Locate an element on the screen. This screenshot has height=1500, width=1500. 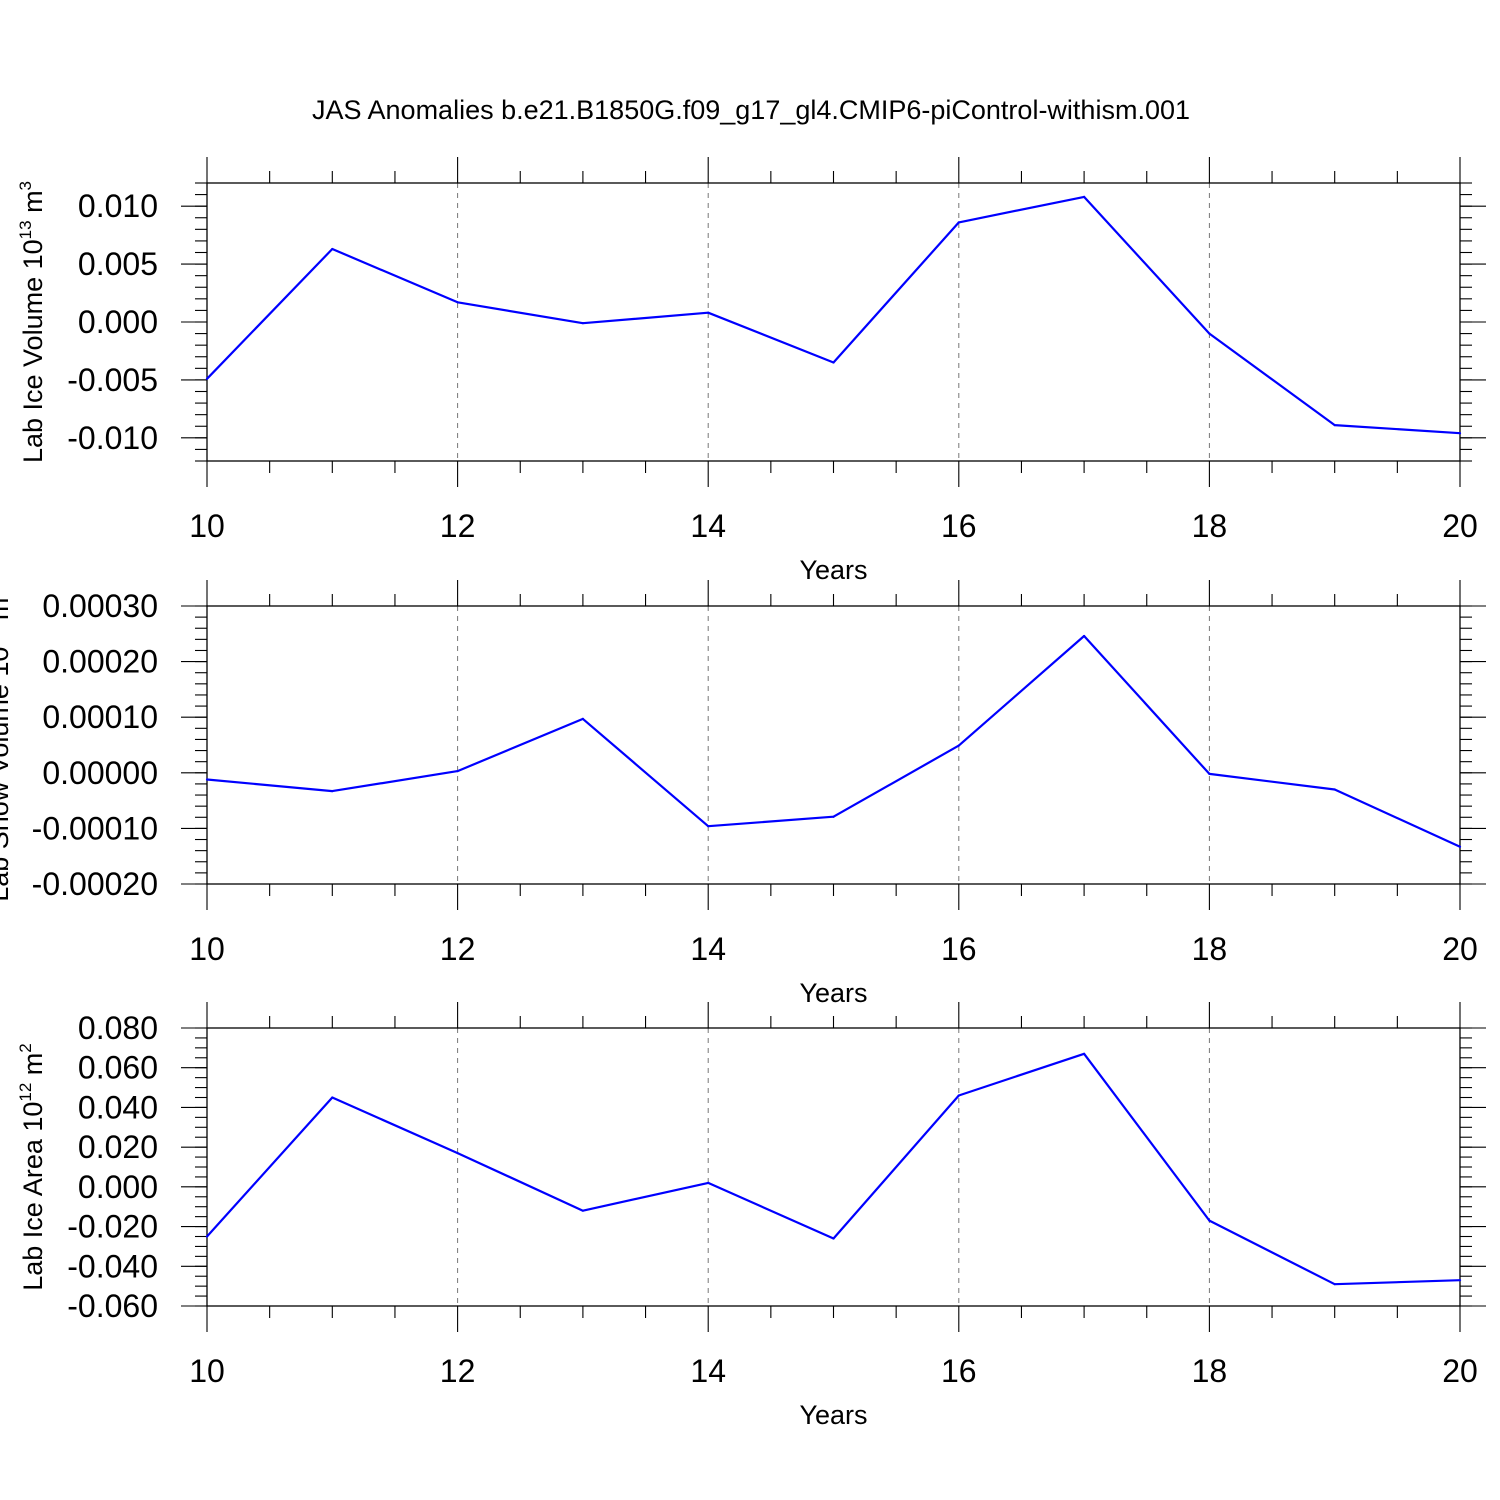
y-tick-label: 0.00030 is located at coordinates (100, 606).